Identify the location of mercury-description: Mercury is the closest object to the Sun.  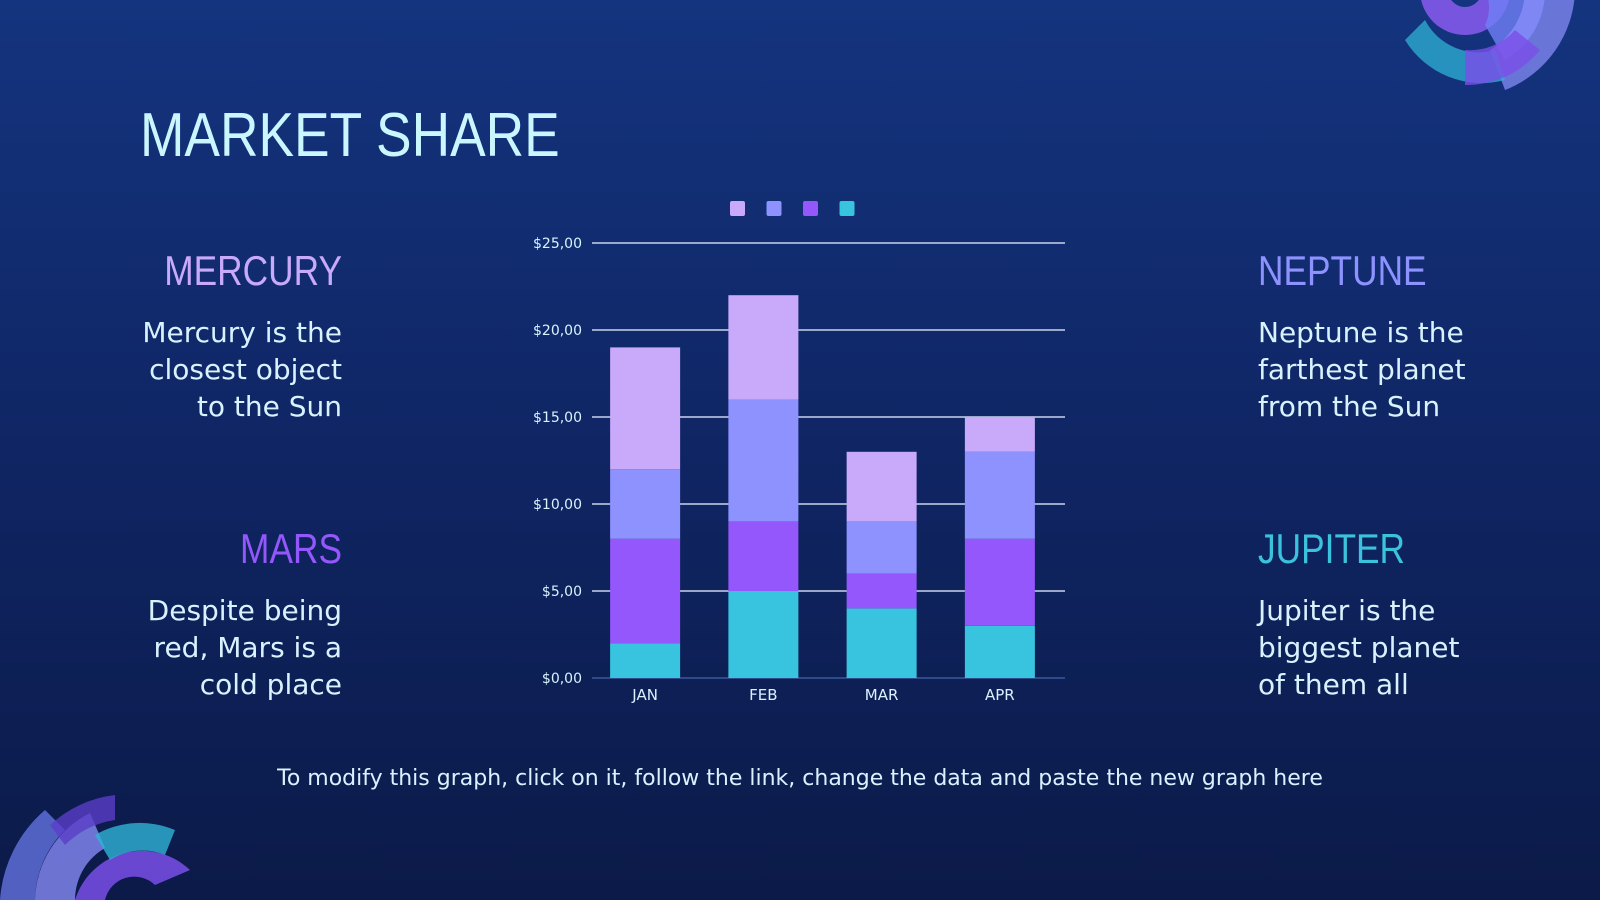
(212, 369).